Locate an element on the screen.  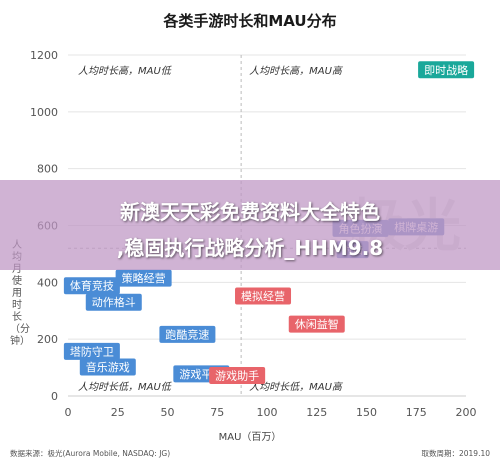
y-tick-label: 200 is located at coordinates (47, 339).